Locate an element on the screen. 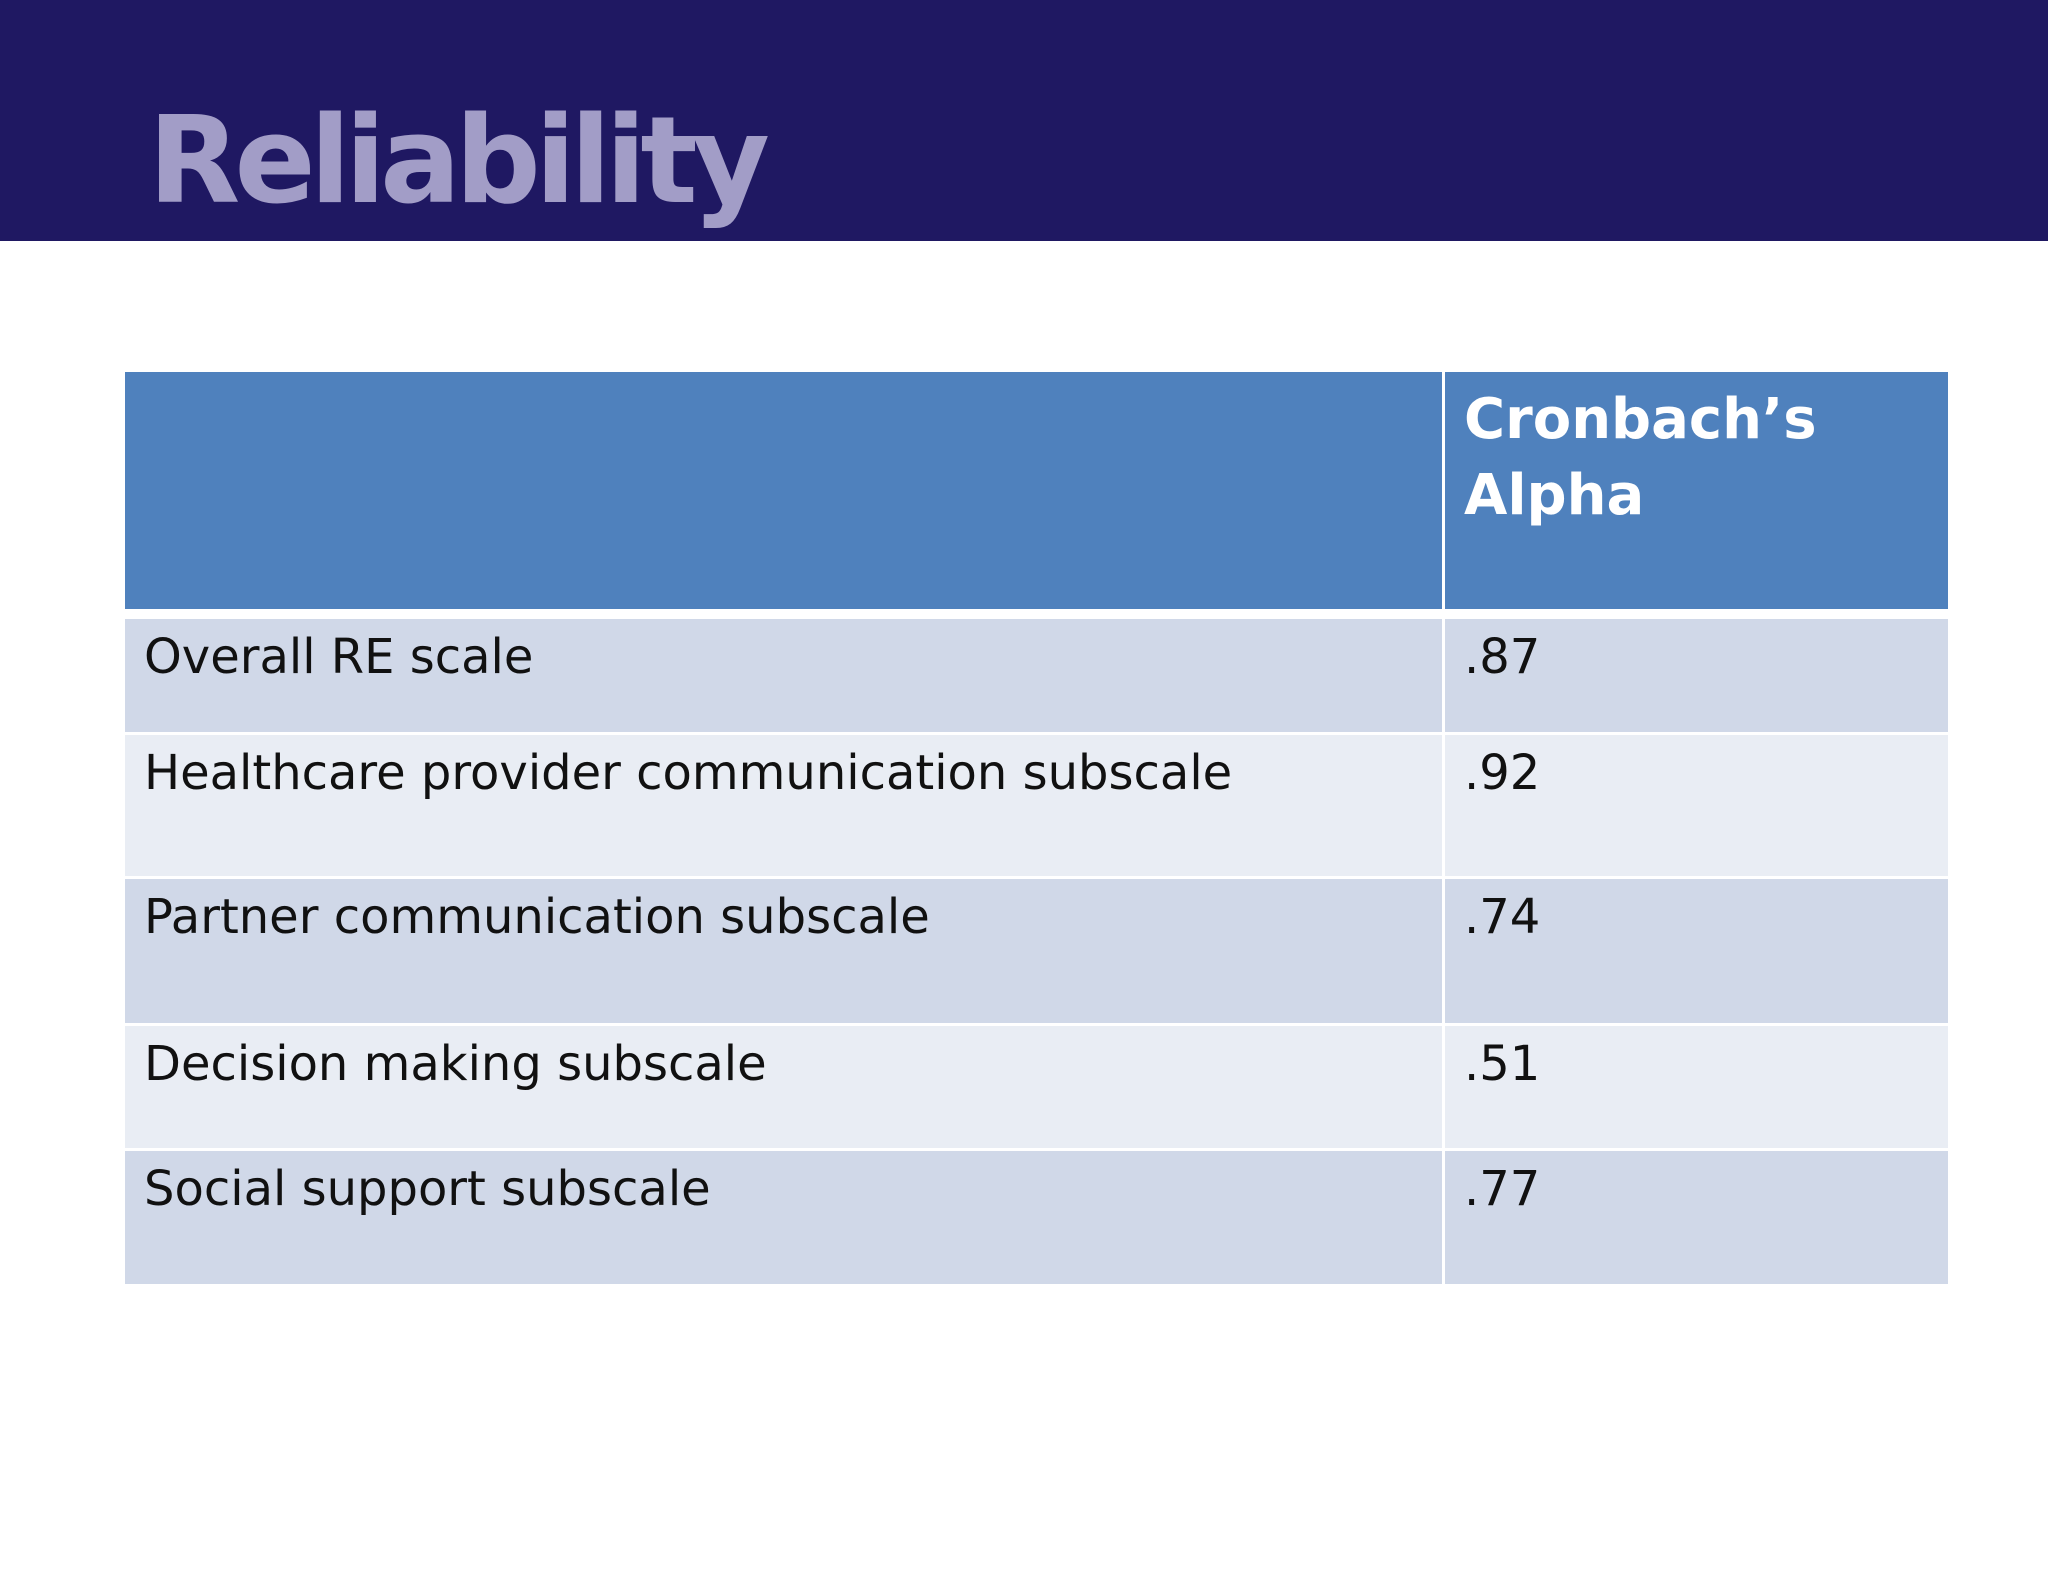 Image resolution: width=2048 pixels, height=1582 pixels. table-row: Decision making subscale .51 is located at coordinates (1036, 1085).